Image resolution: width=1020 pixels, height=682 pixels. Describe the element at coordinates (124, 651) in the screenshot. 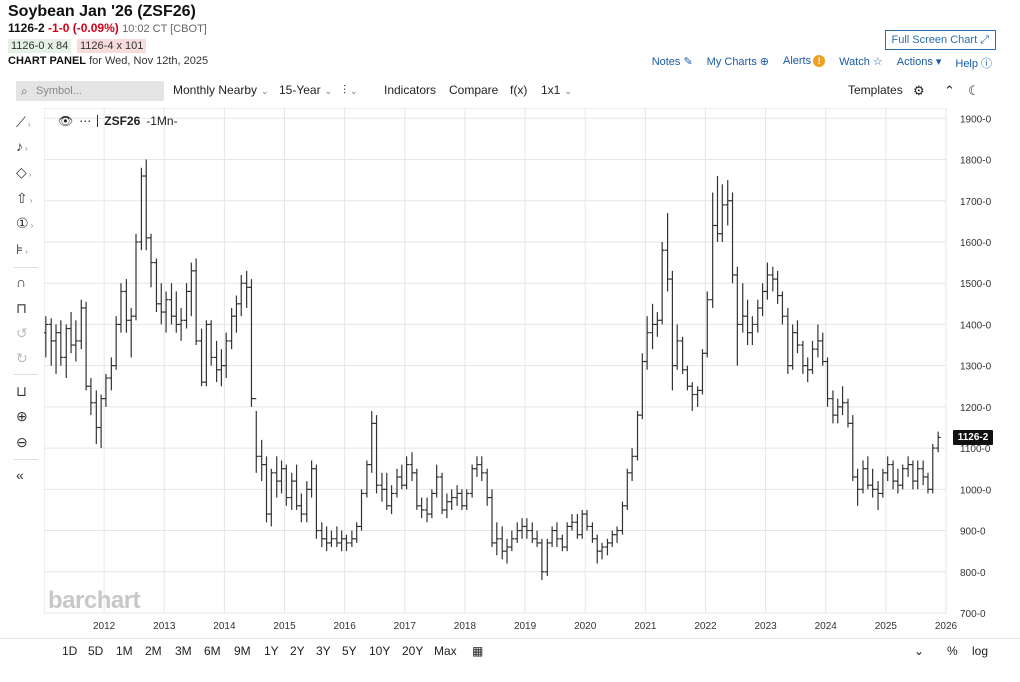

I see `range-button-1m: 1M` at that location.